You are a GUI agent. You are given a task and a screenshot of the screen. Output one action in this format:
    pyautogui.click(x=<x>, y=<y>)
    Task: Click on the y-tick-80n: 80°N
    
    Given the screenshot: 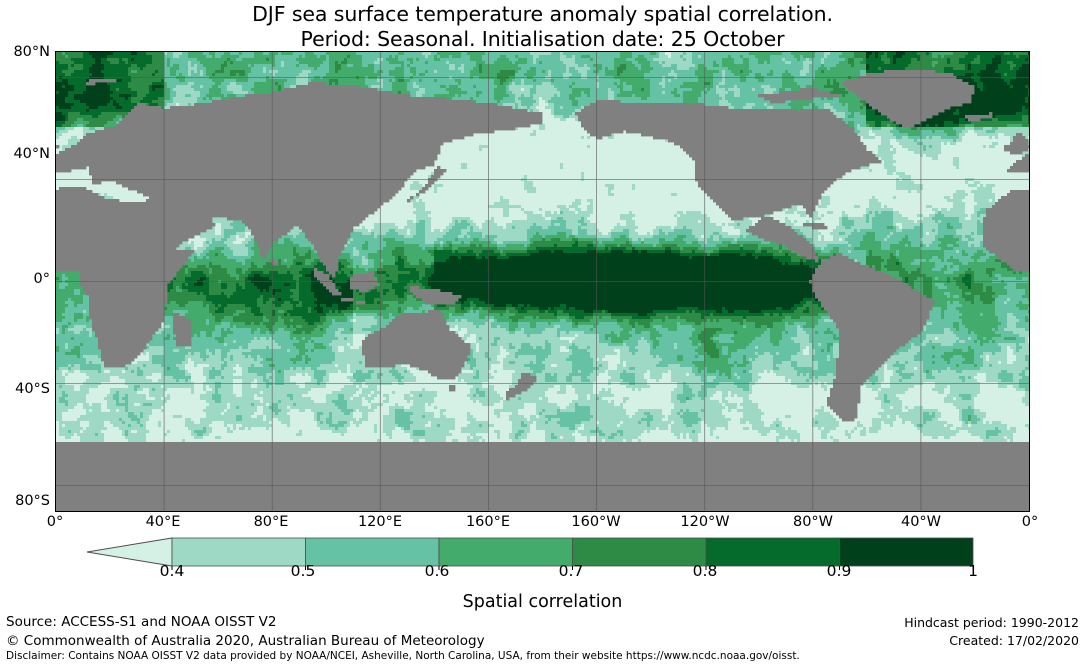 What is the action you would take?
    pyautogui.click(x=31, y=52)
    